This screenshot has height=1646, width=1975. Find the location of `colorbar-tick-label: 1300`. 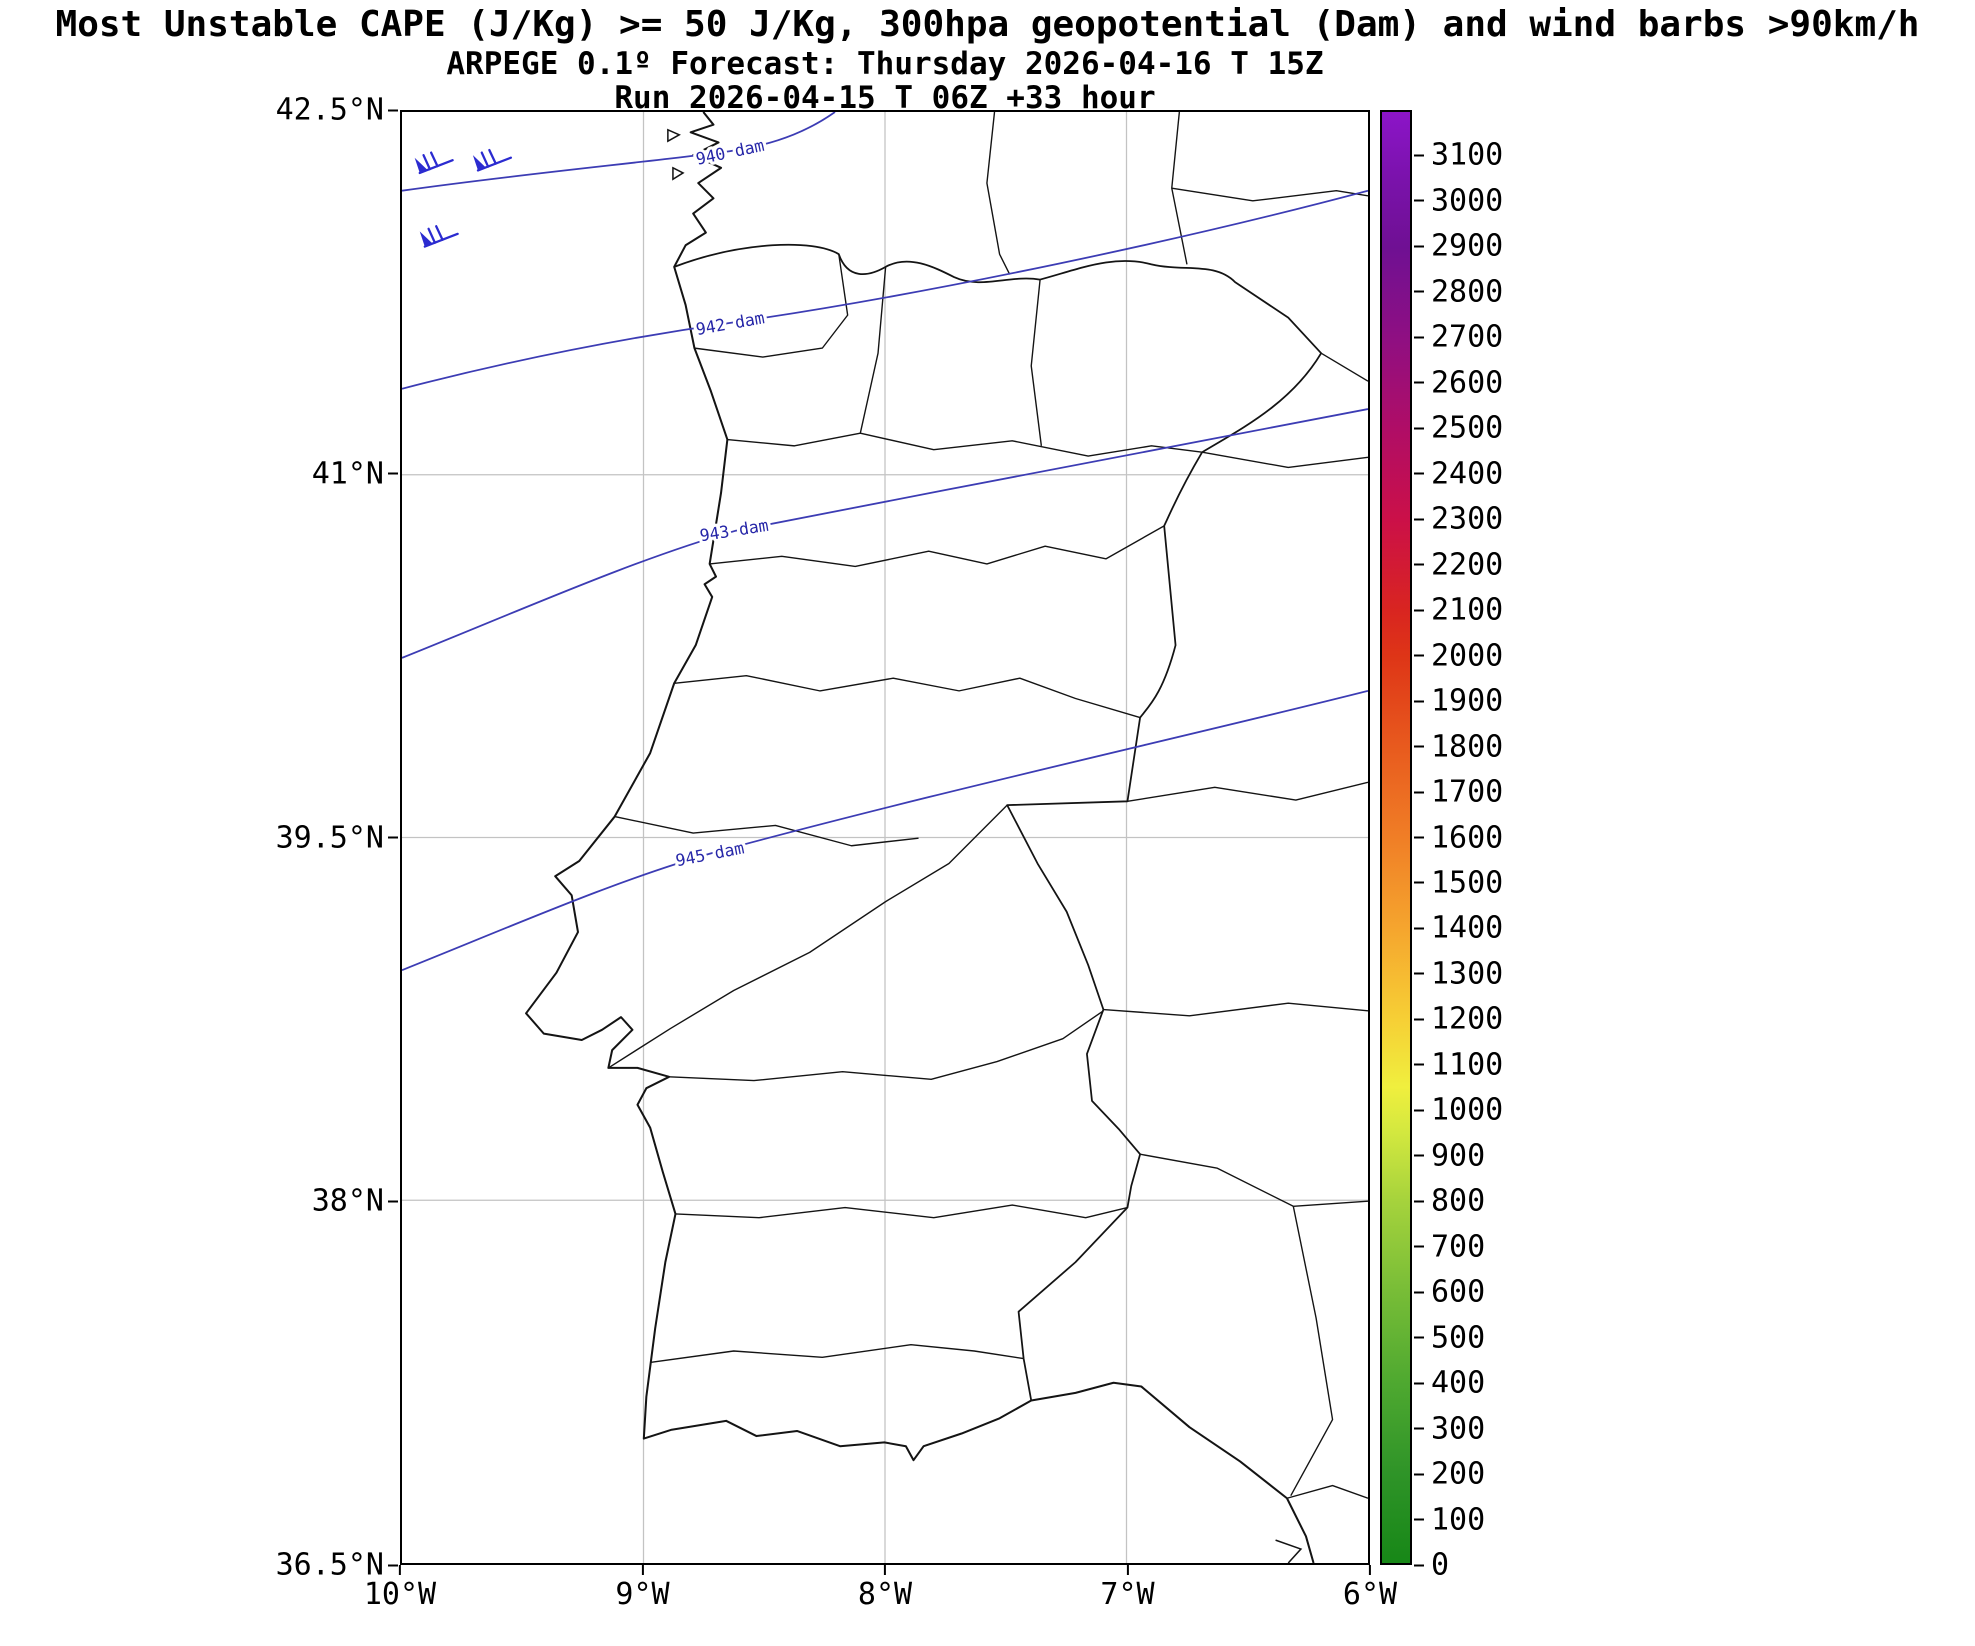

colorbar-tick-label: 1300 is located at coordinates (1467, 974).